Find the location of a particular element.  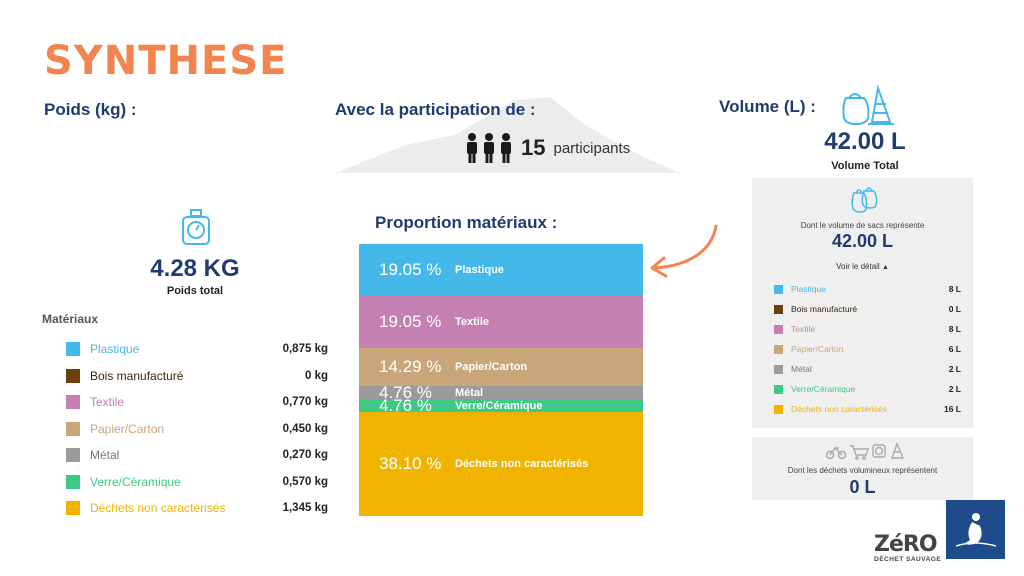

bar-segment: 4.76 % Métal is located at coordinates (501, 393).